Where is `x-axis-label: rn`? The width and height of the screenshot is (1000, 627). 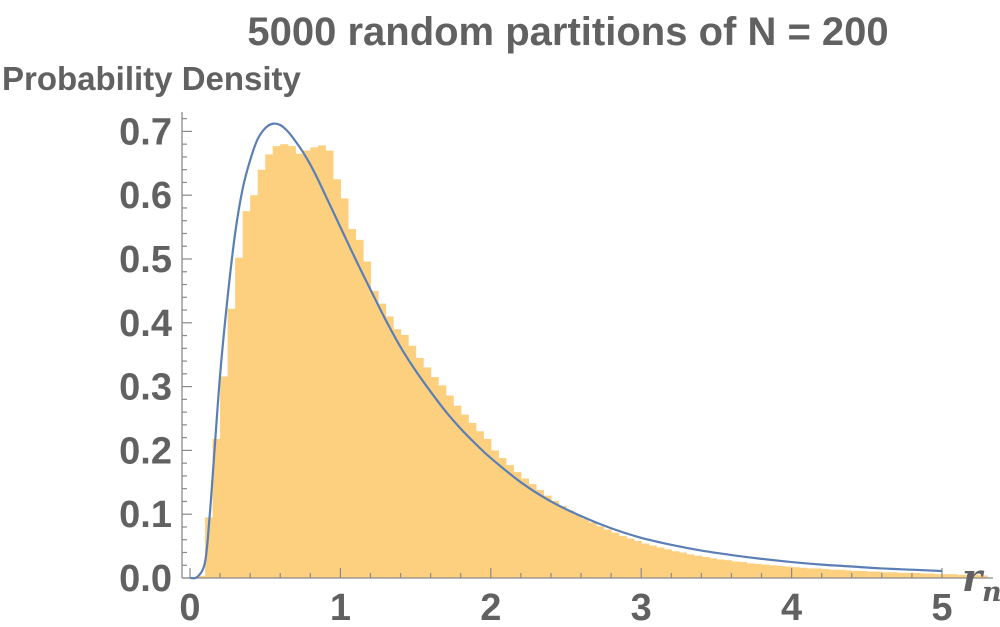
x-axis-label: rn is located at coordinates (981, 581).